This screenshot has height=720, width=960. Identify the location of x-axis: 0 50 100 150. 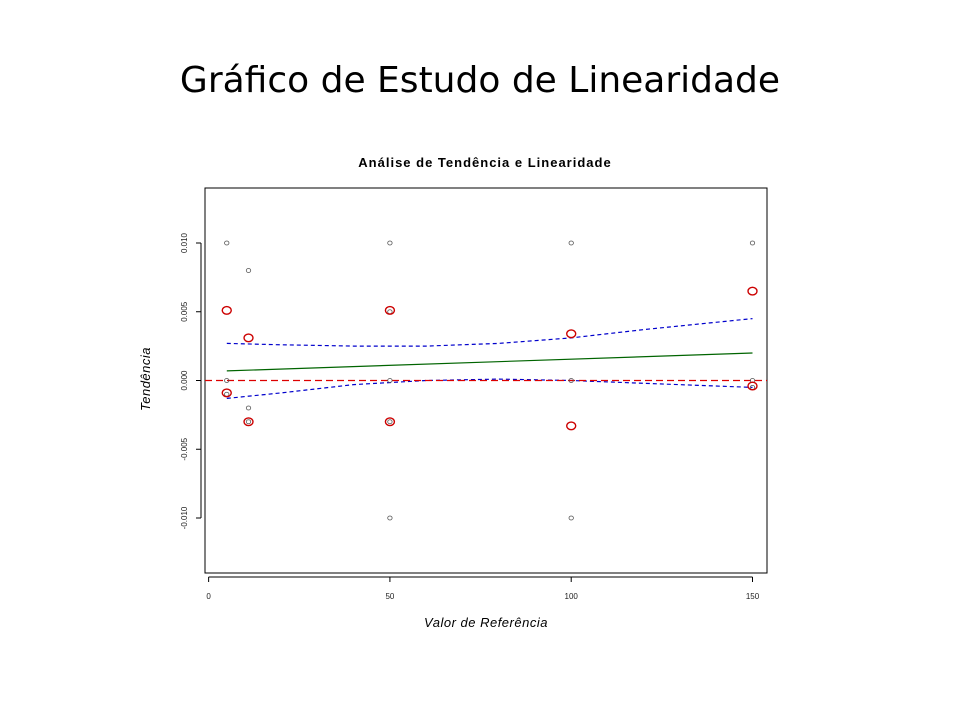
(483, 588).